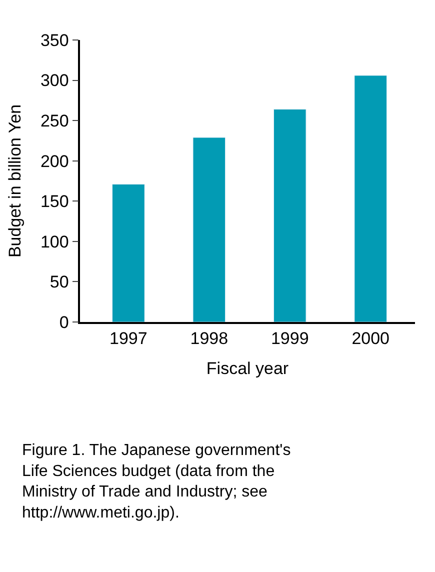 The height and width of the screenshot is (572, 435). I want to click on y-axis-title: Budget in billion Yen, so click(15, 181).